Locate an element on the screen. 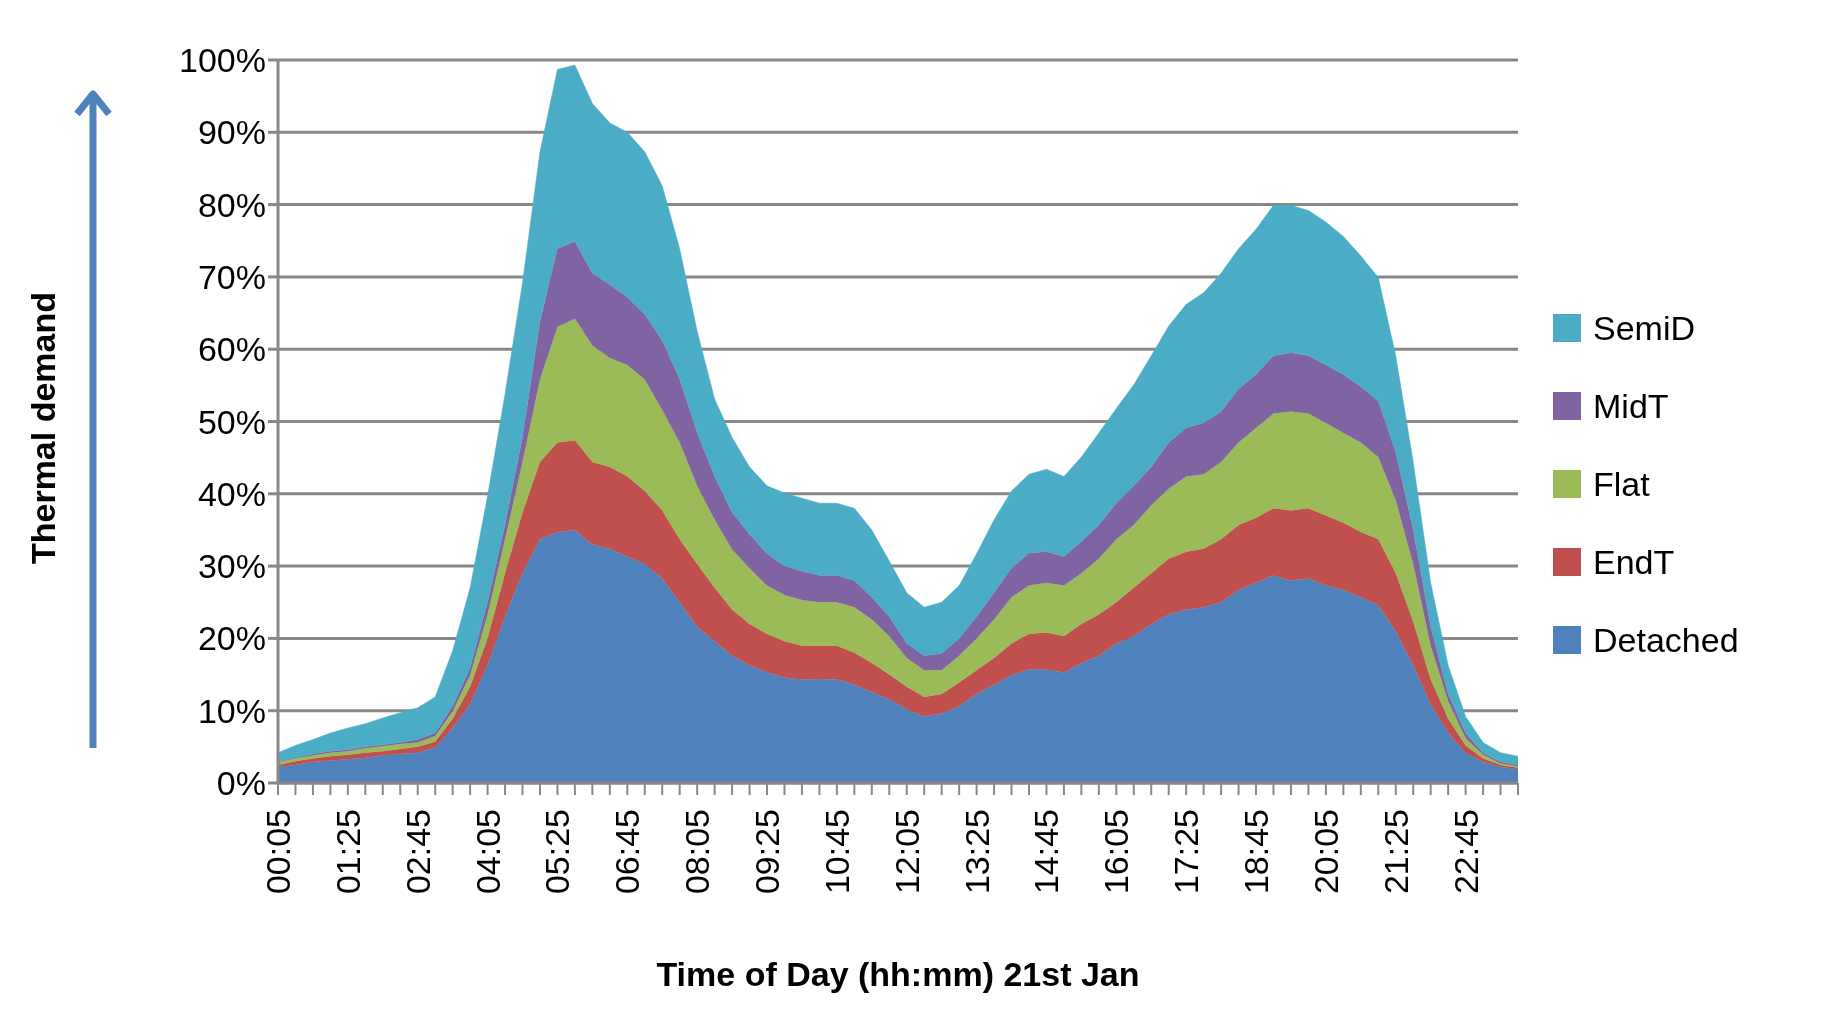  x-tick-label: 05:25 is located at coordinates (557, 852).